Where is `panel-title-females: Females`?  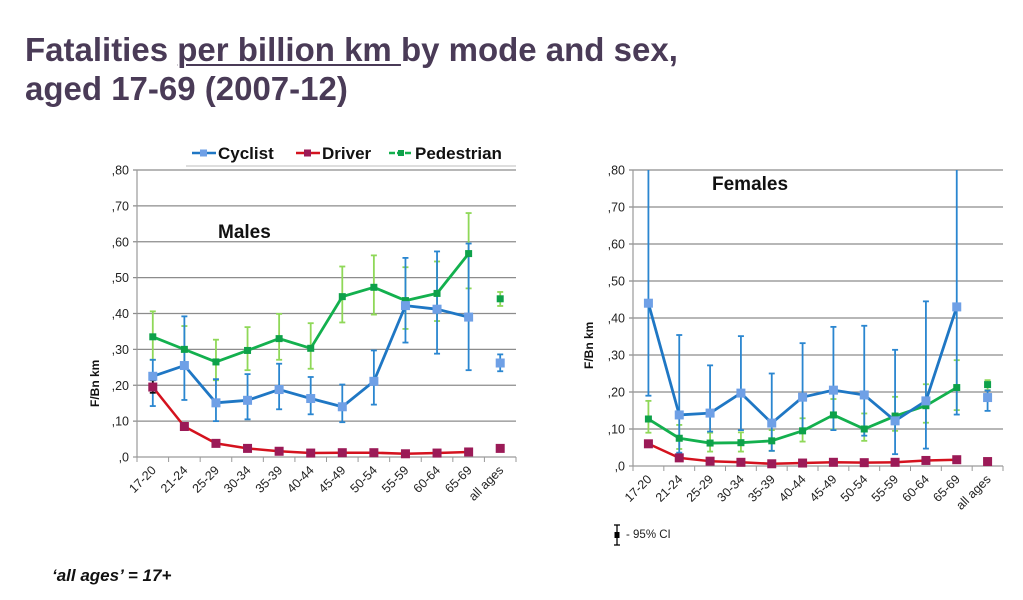
panel-title-females: Females is located at coordinates (750, 184).